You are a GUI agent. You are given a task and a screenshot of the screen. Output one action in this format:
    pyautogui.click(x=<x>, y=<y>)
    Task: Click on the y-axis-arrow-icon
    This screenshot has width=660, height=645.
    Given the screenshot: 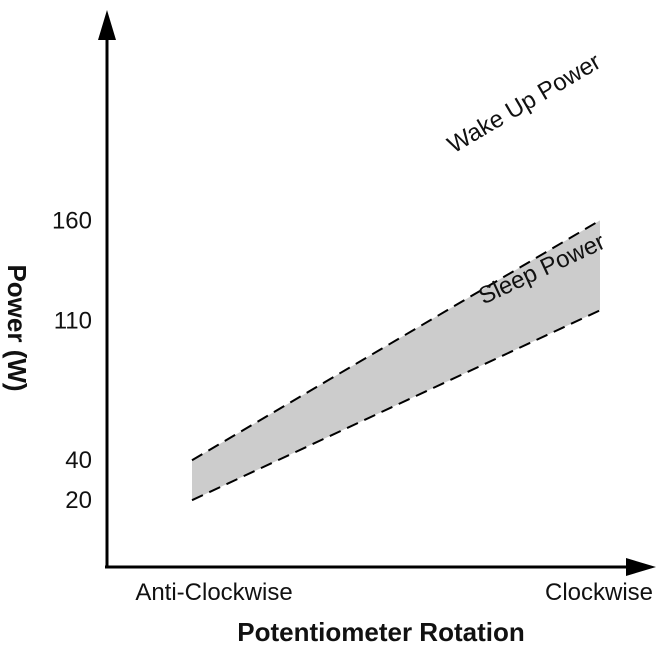 What is the action you would take?
    pyautogui.click(x=107, y=25)
    